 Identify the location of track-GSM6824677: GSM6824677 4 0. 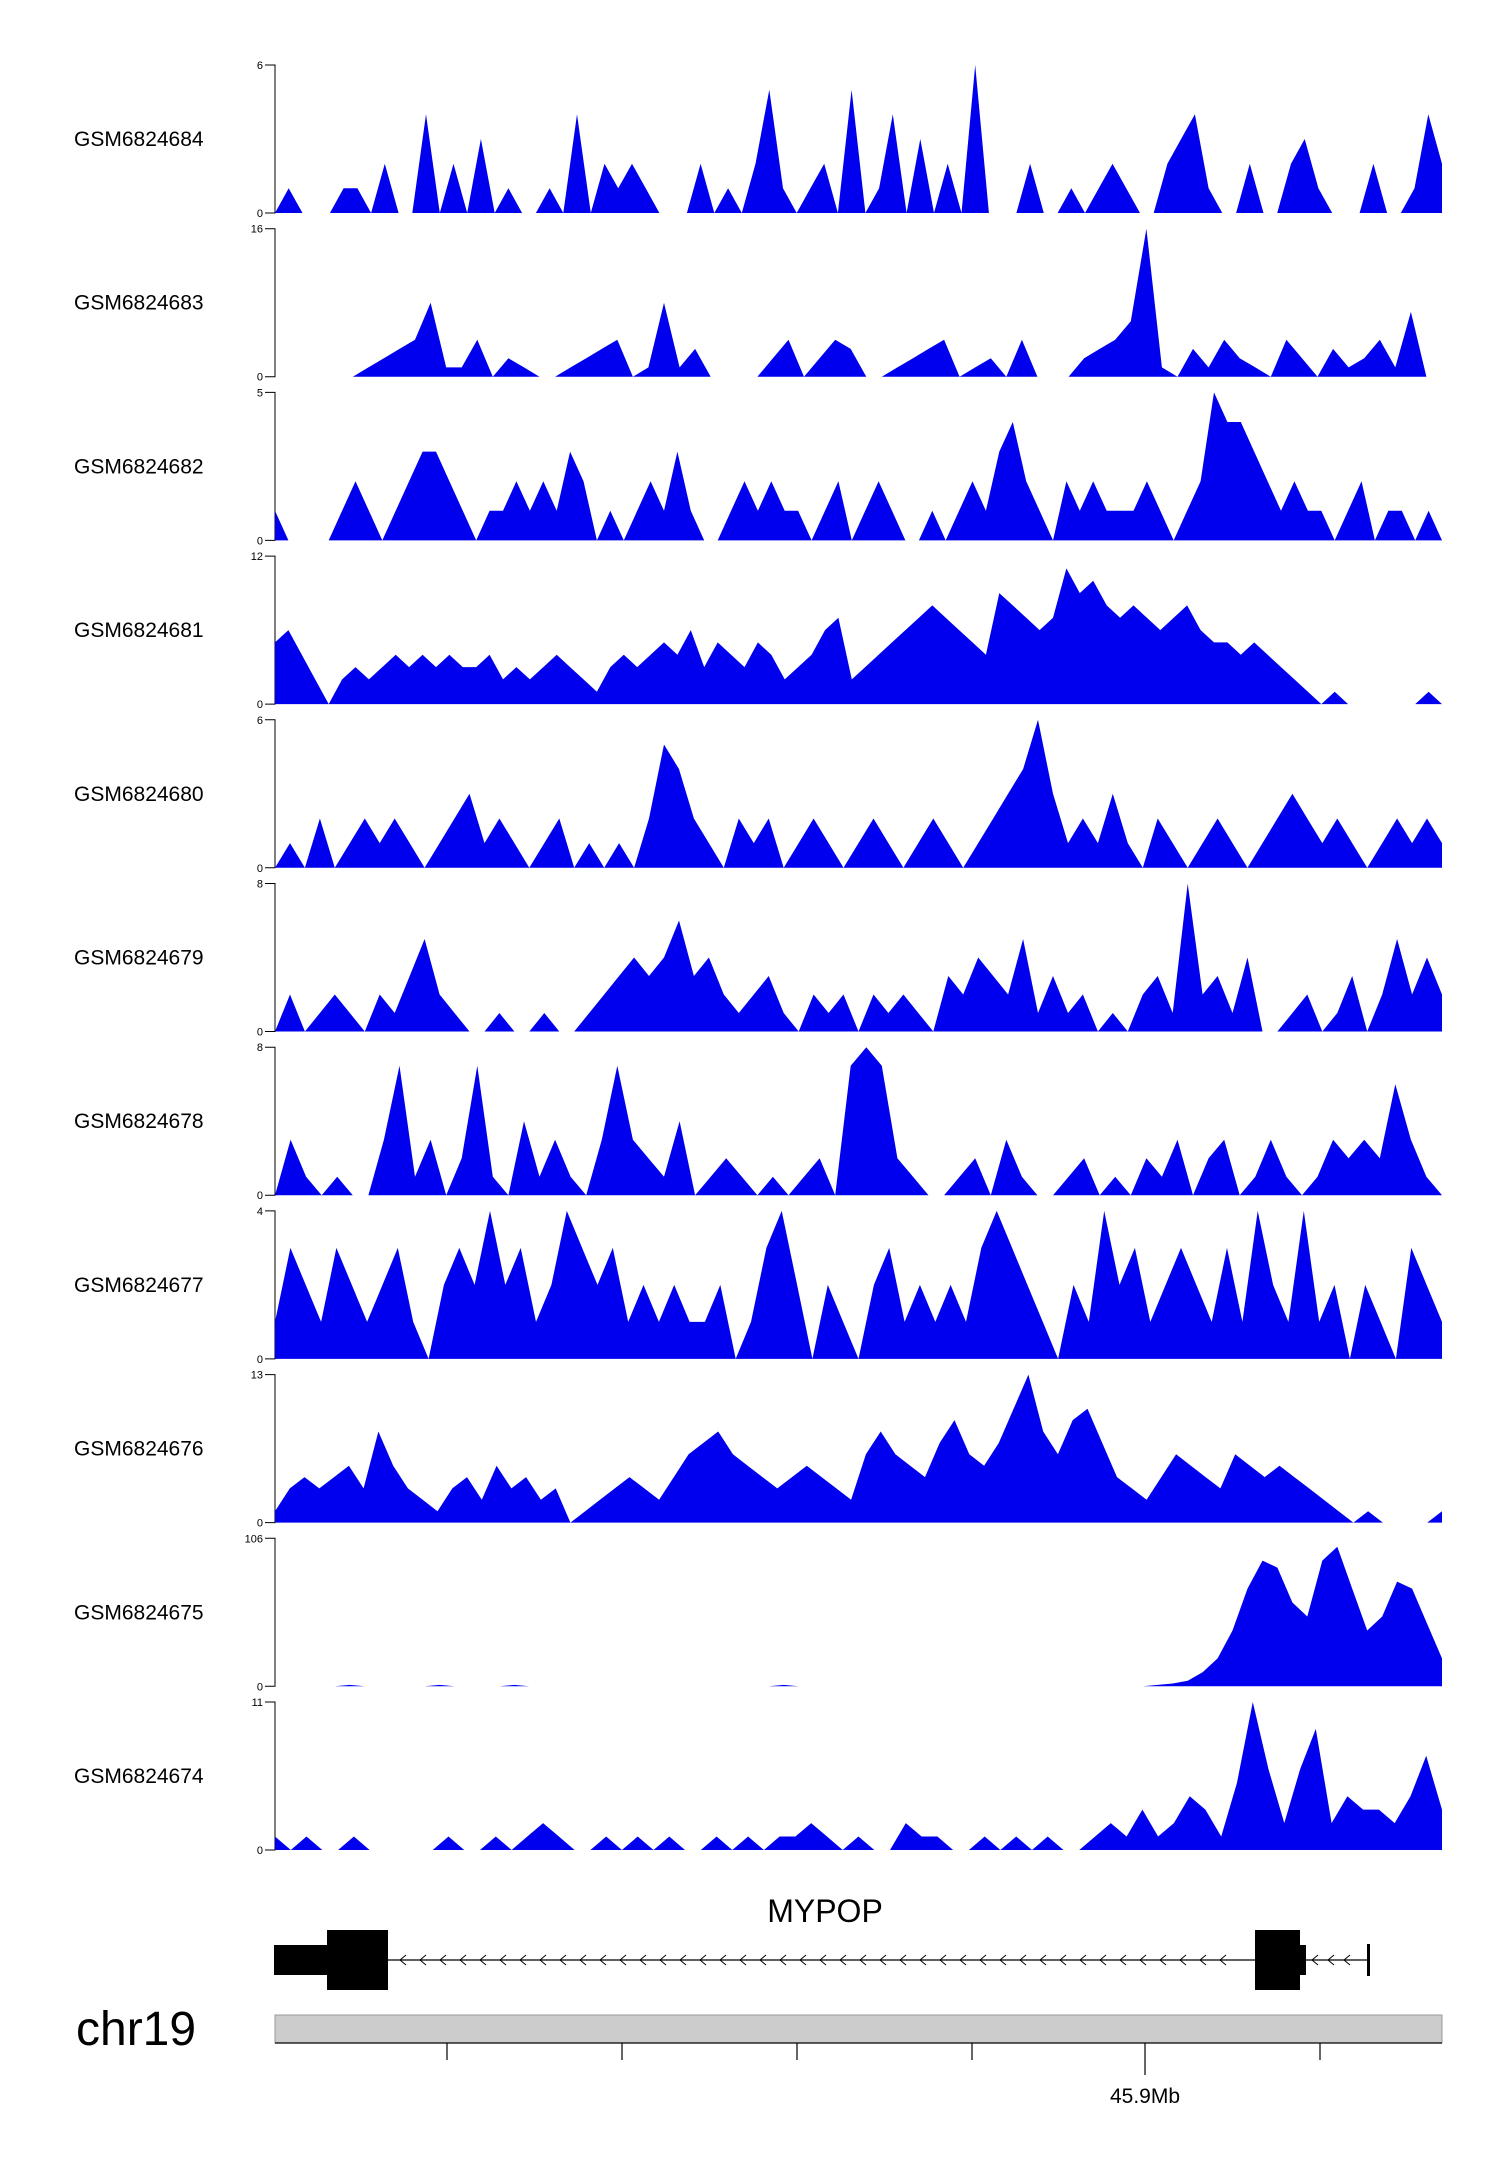
(758, 1286).